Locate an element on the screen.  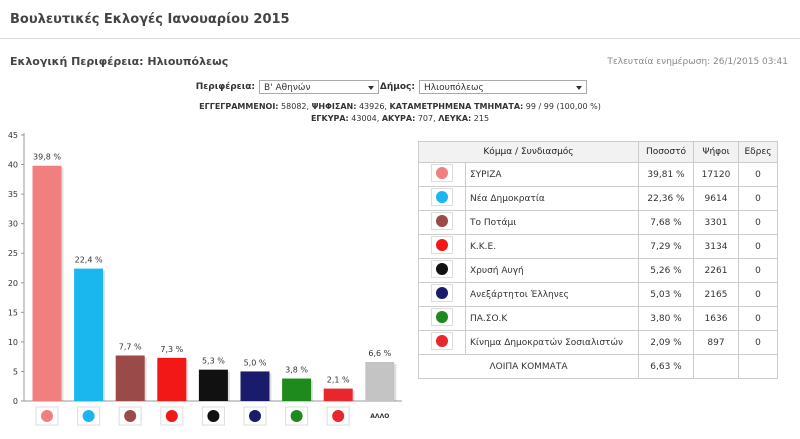
cell: 9614 is located at coordinates (716, 198).